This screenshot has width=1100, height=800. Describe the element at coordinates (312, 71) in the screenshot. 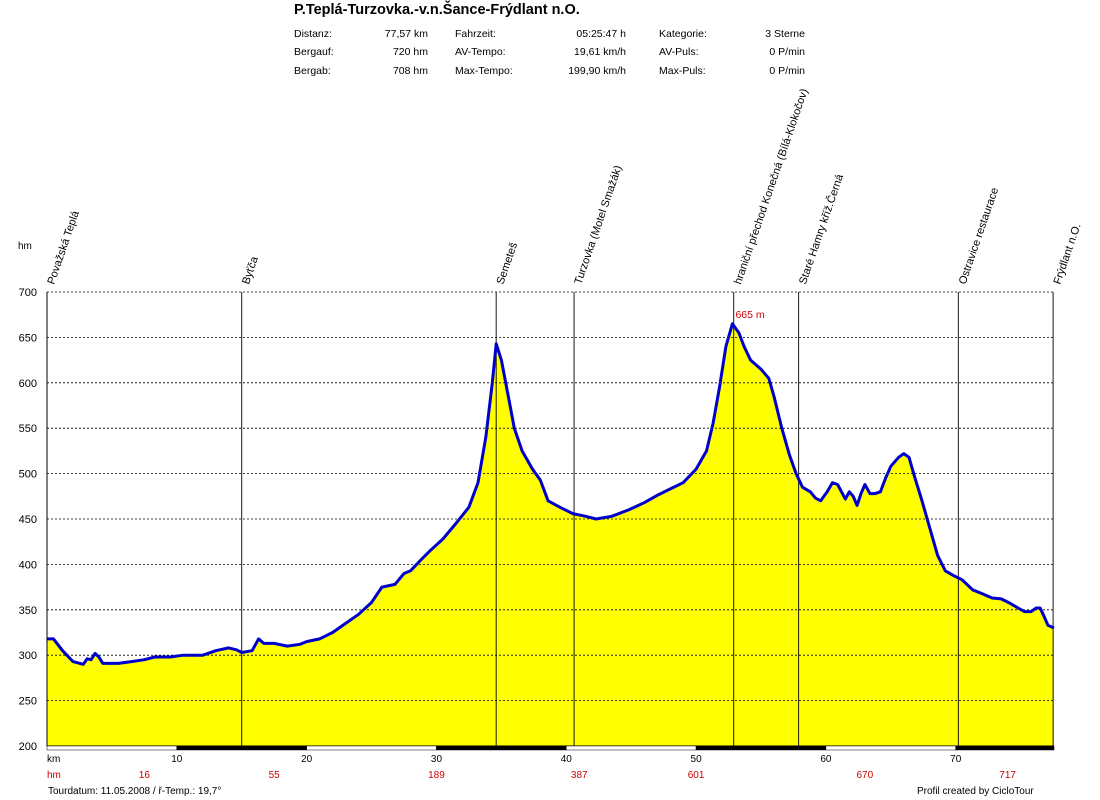

I see `stat-label-bergab: Bergab:` at that location.